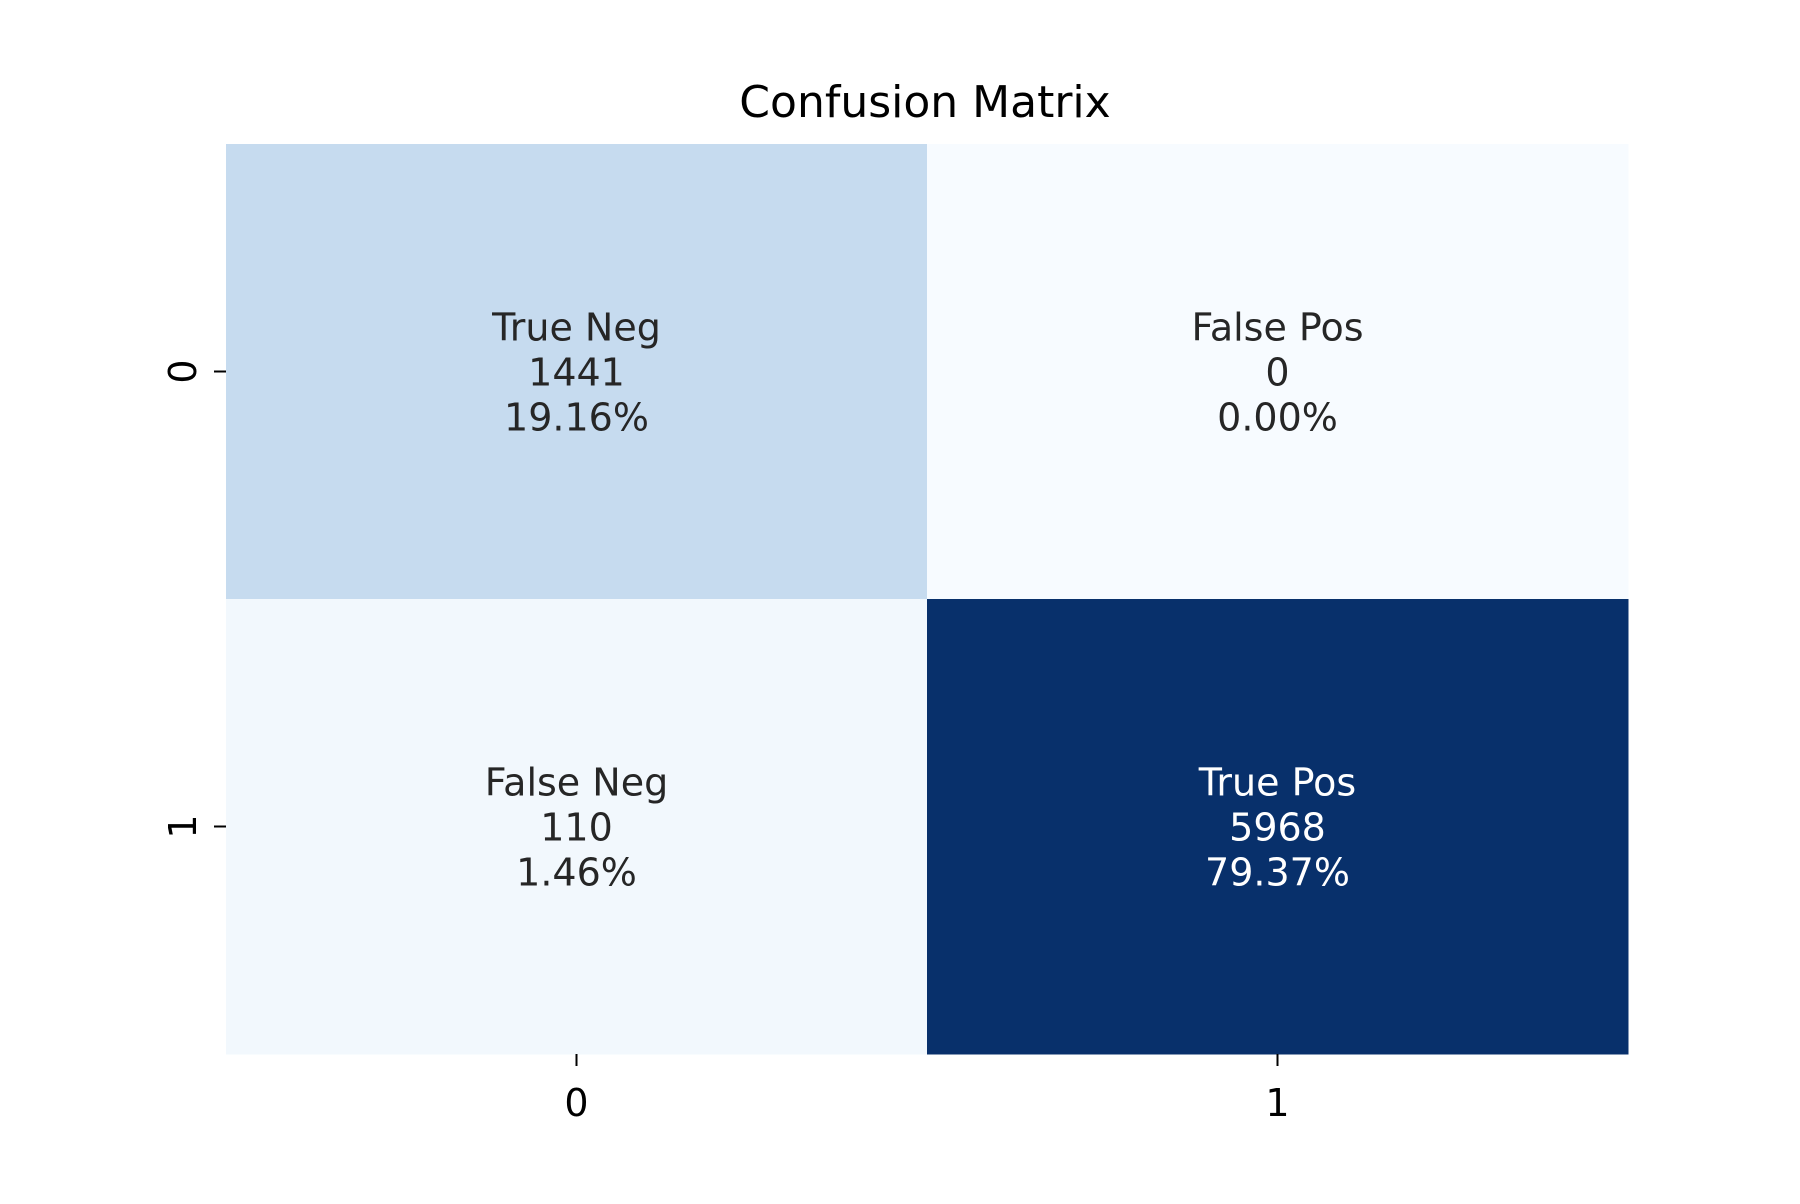 This screenshot has height=1204, width=1800. I want to click on cell-false-pos, so click(1278, 372).